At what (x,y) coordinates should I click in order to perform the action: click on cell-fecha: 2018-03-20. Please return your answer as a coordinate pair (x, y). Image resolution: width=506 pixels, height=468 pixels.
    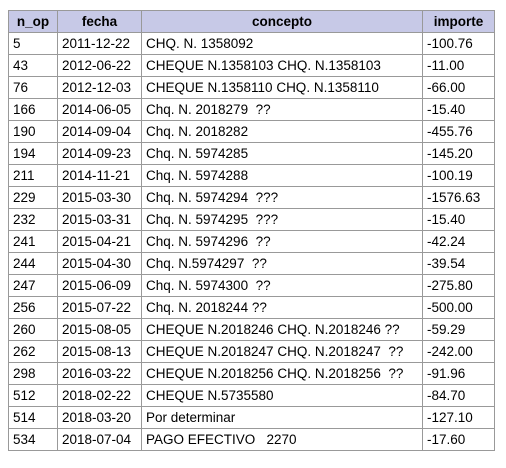
    Looking at the image, I should click on (99, 417).